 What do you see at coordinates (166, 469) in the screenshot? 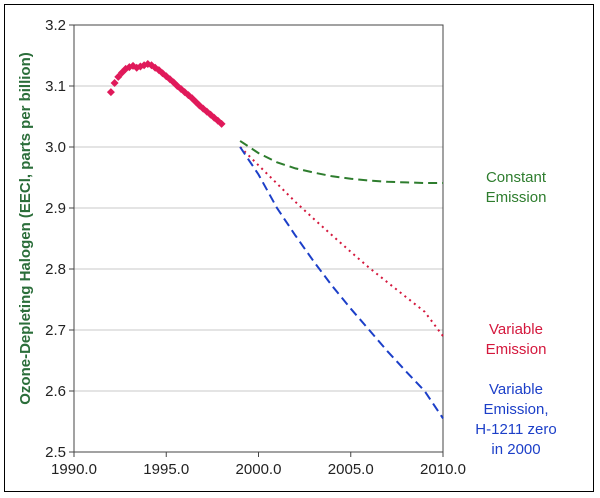
I see `x-tick-label: 1995.0` at bounding box center [166, 469].